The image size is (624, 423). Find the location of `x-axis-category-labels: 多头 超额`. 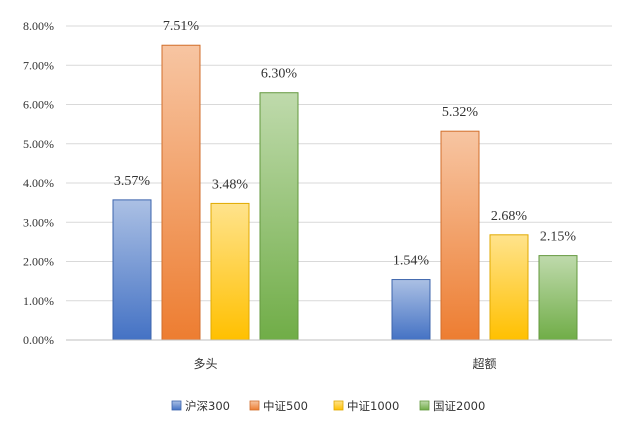

x-axis-category-labels: 多头 超额 is located at coordinates (344, 363).